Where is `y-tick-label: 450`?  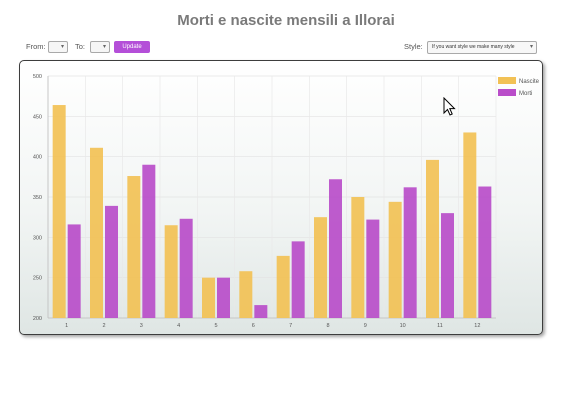
y-tick-label: 450 is located at coordinates (37, 117).